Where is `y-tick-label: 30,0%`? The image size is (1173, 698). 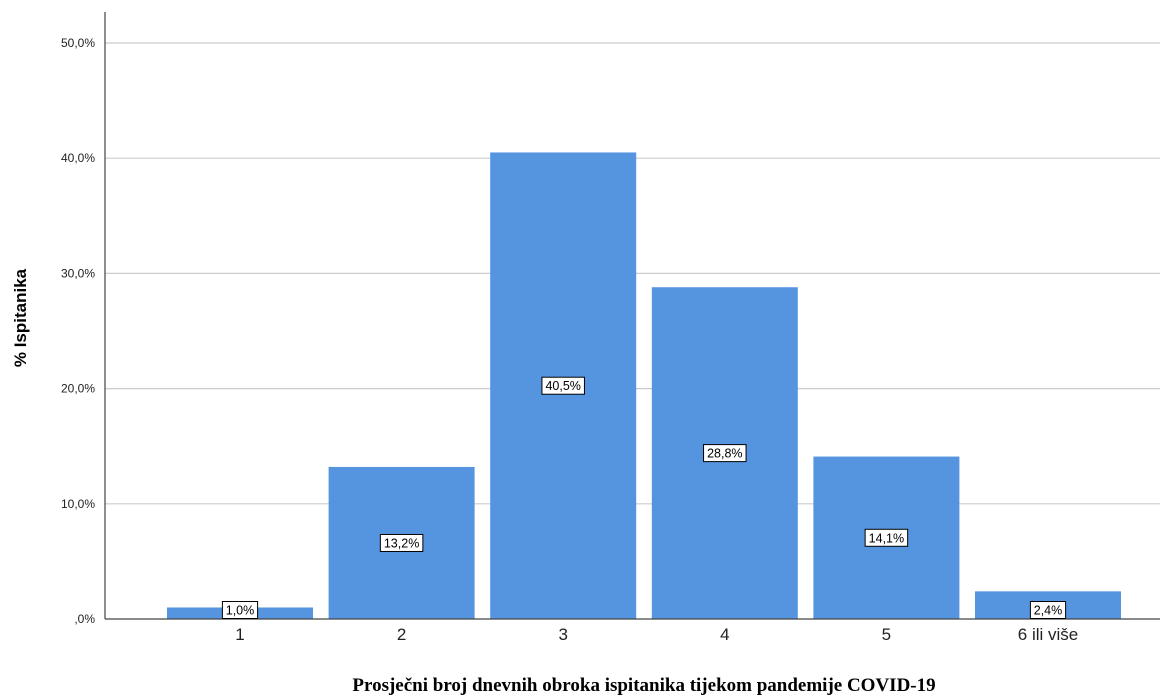
y-tick-label: 30,0% is located at coordinates (78, 273).